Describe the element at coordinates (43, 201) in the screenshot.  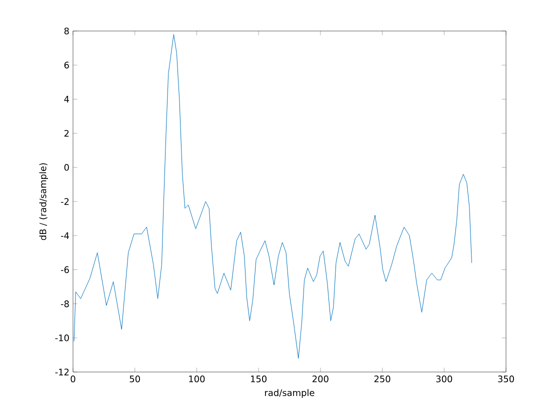
I see `y-axis-title: dB / (rad/sample)` at that location.